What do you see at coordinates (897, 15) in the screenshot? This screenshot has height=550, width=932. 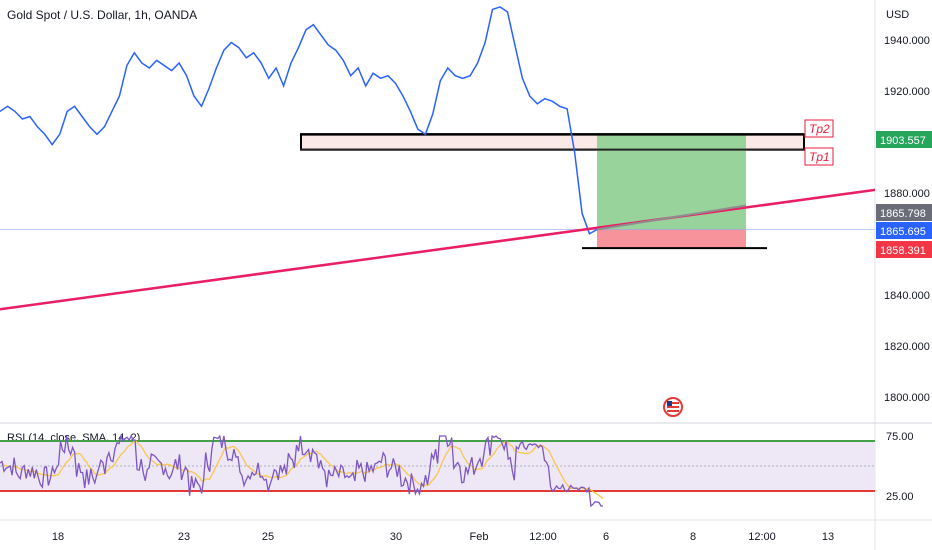 I see `currency-label: USD` at bounding box center [897, 15].